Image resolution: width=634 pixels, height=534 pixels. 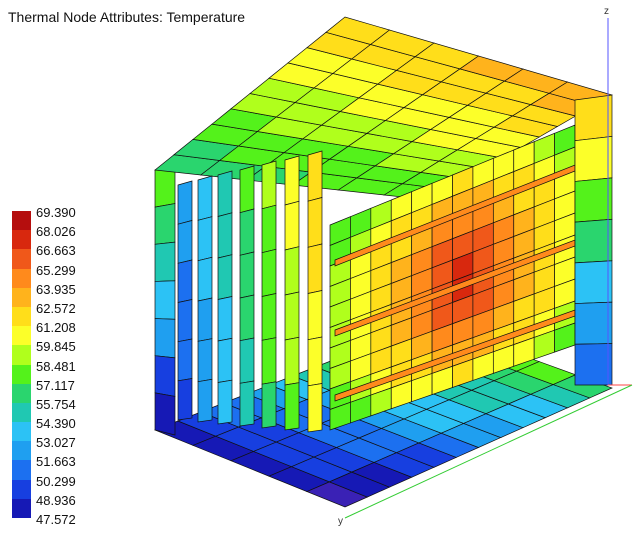 I want to click on legend-value: 54.390, so click(x=56, y=424).